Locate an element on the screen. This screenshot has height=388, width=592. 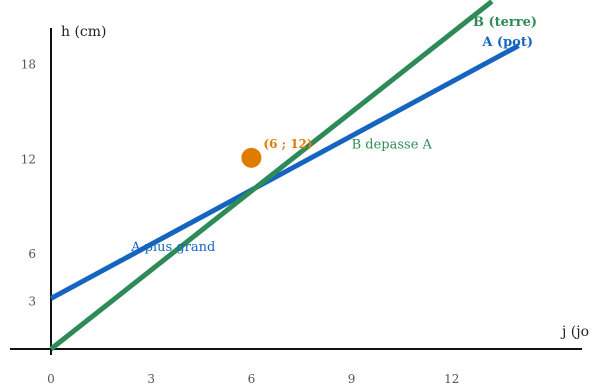
y-tick-label: 18 is located at coordinates (28, 65).